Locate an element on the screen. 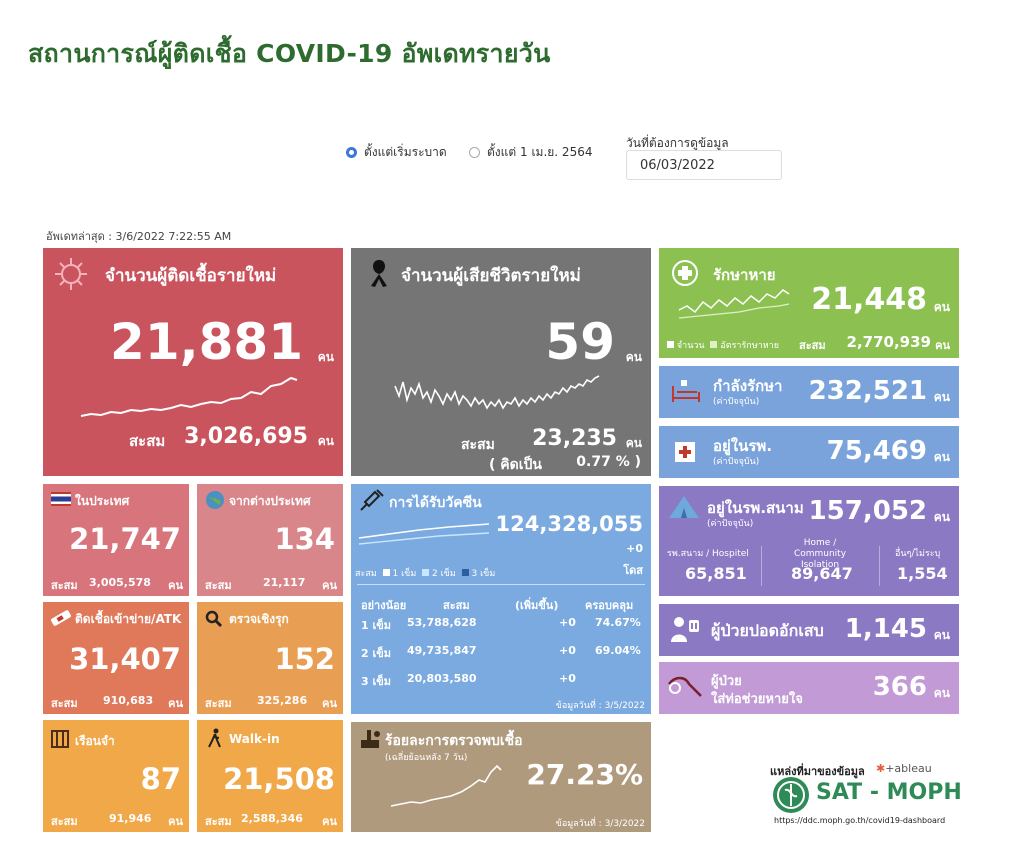 This screenshot has height=868, width=1024. source-url: https://ddc.moph.go.th/covid19-dashboard is located at coordinates (860, 820).